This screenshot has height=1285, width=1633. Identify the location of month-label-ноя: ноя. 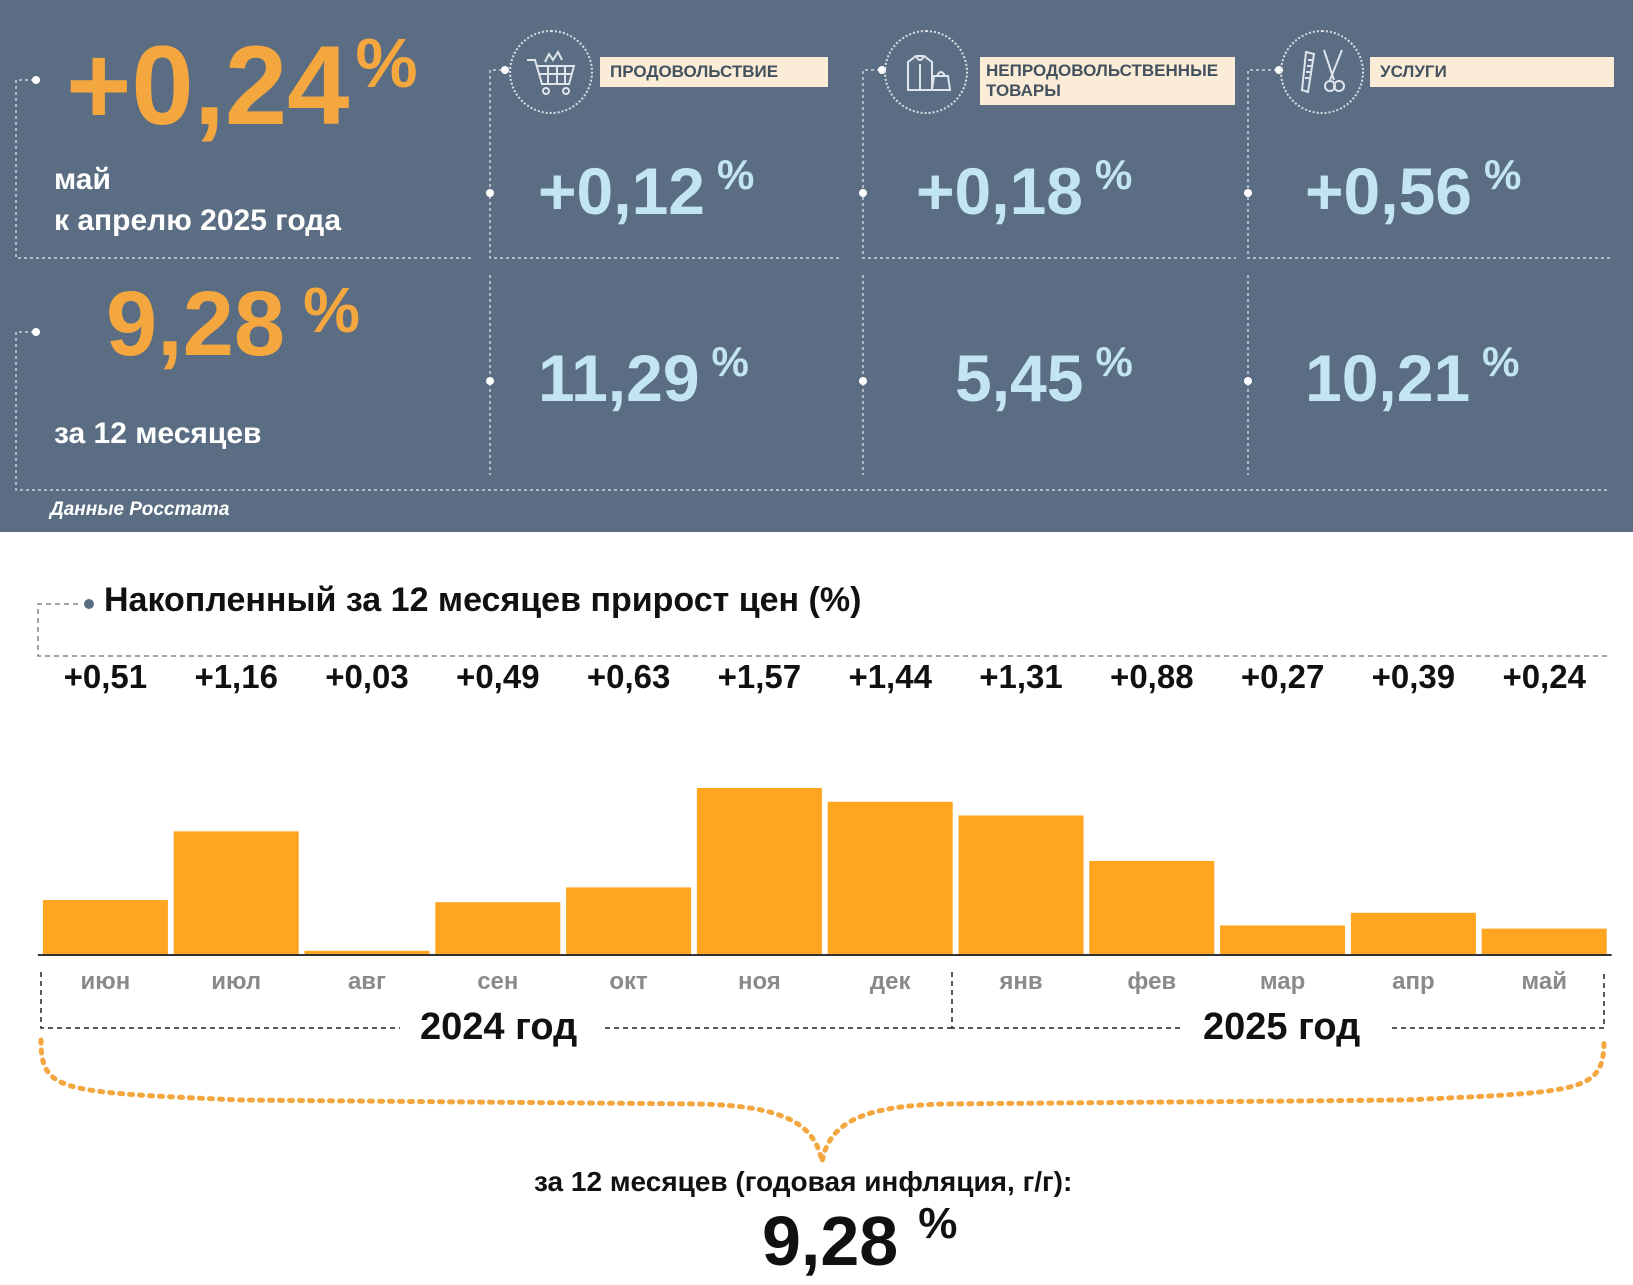
(759, 981).